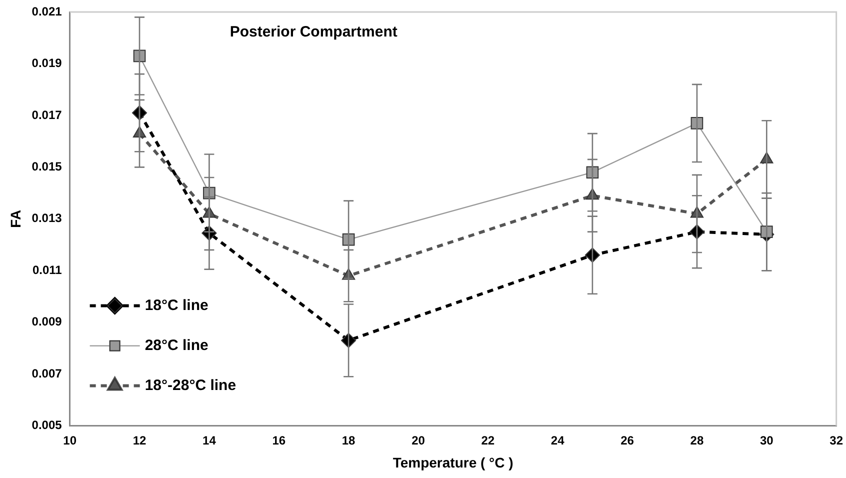 This screenshot has height=478, width=846. Describe the element at coordinates (47, 115) in the screenshot. I see `y-tick-label: 0.017` at that location.